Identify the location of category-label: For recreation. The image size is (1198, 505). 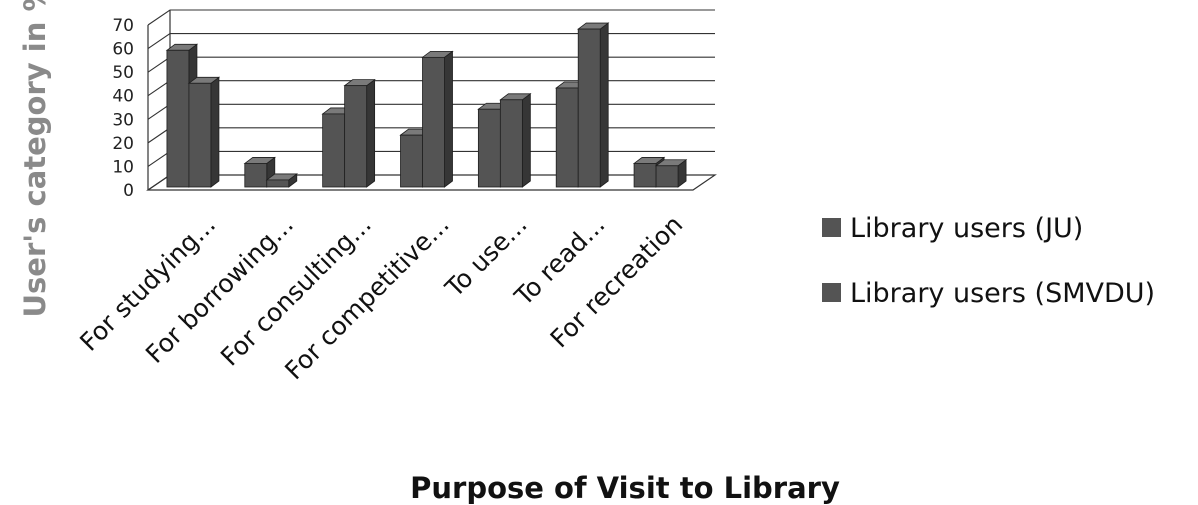
(617, 282).